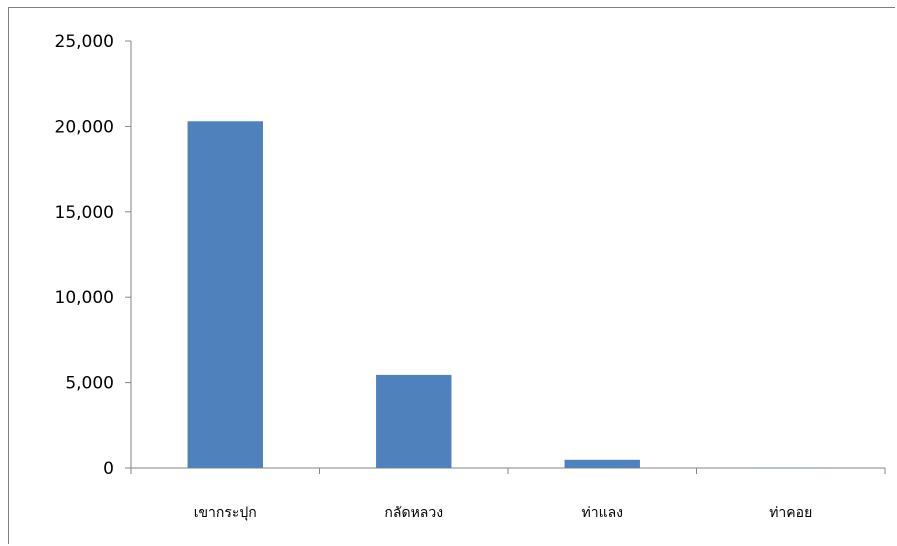 This screenshot has width=897, height=546. What do you see at coordinates (84, 298) in the screenshot?
I see `y-tick-label: 10,000` at bounding box center [84, 298].